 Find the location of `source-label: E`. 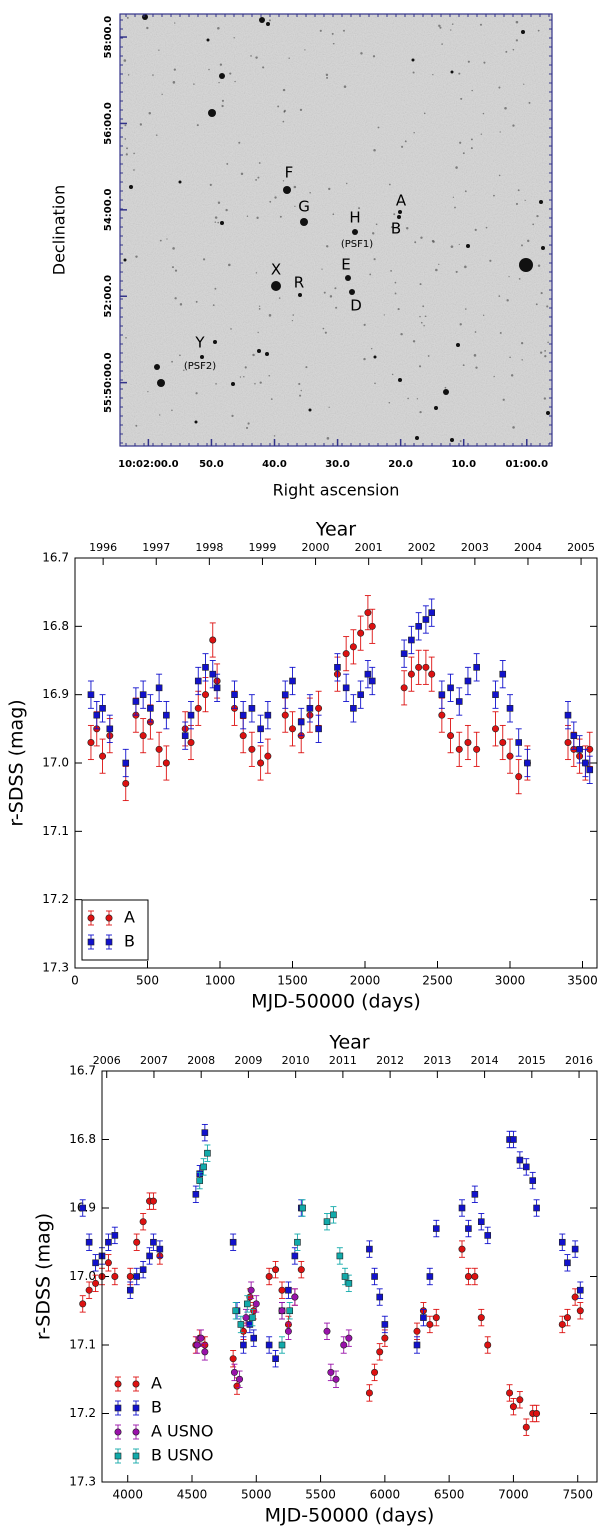

source-label: E is located at coordinates (345, 265).